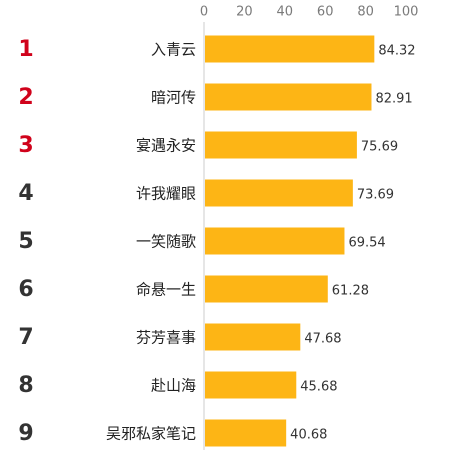  I want to click on value-label: 45.68, so click(318, 387).